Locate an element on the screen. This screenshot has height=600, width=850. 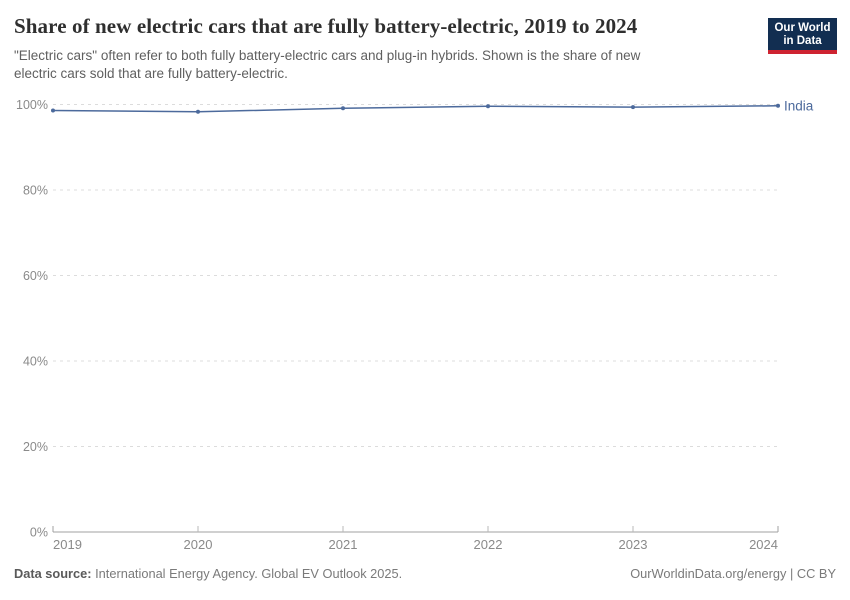
x-tick-label: 2021 is located at coordinates (343, 544).